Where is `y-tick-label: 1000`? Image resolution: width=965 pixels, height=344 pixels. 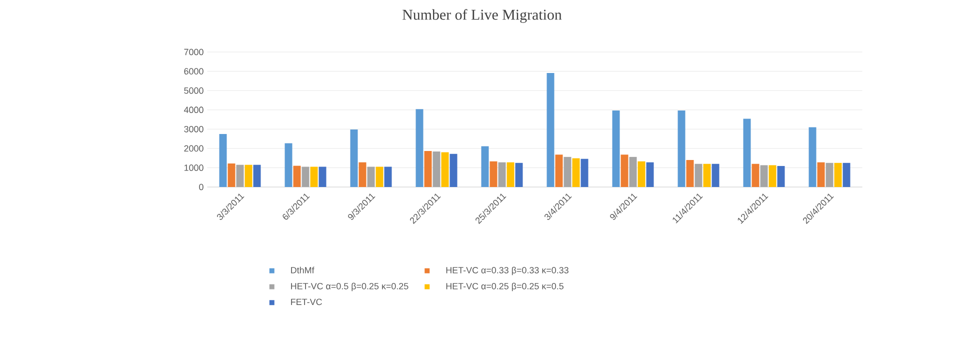 y-tick-label: 1000 is located at coordinates (194, 167).